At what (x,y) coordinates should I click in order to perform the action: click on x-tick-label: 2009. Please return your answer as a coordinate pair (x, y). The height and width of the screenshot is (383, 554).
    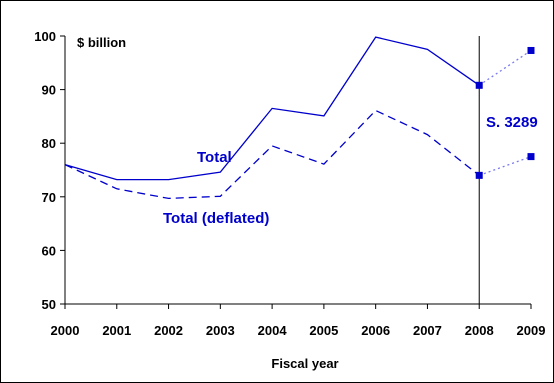
    Looking at the image, I should click on (531, 330).